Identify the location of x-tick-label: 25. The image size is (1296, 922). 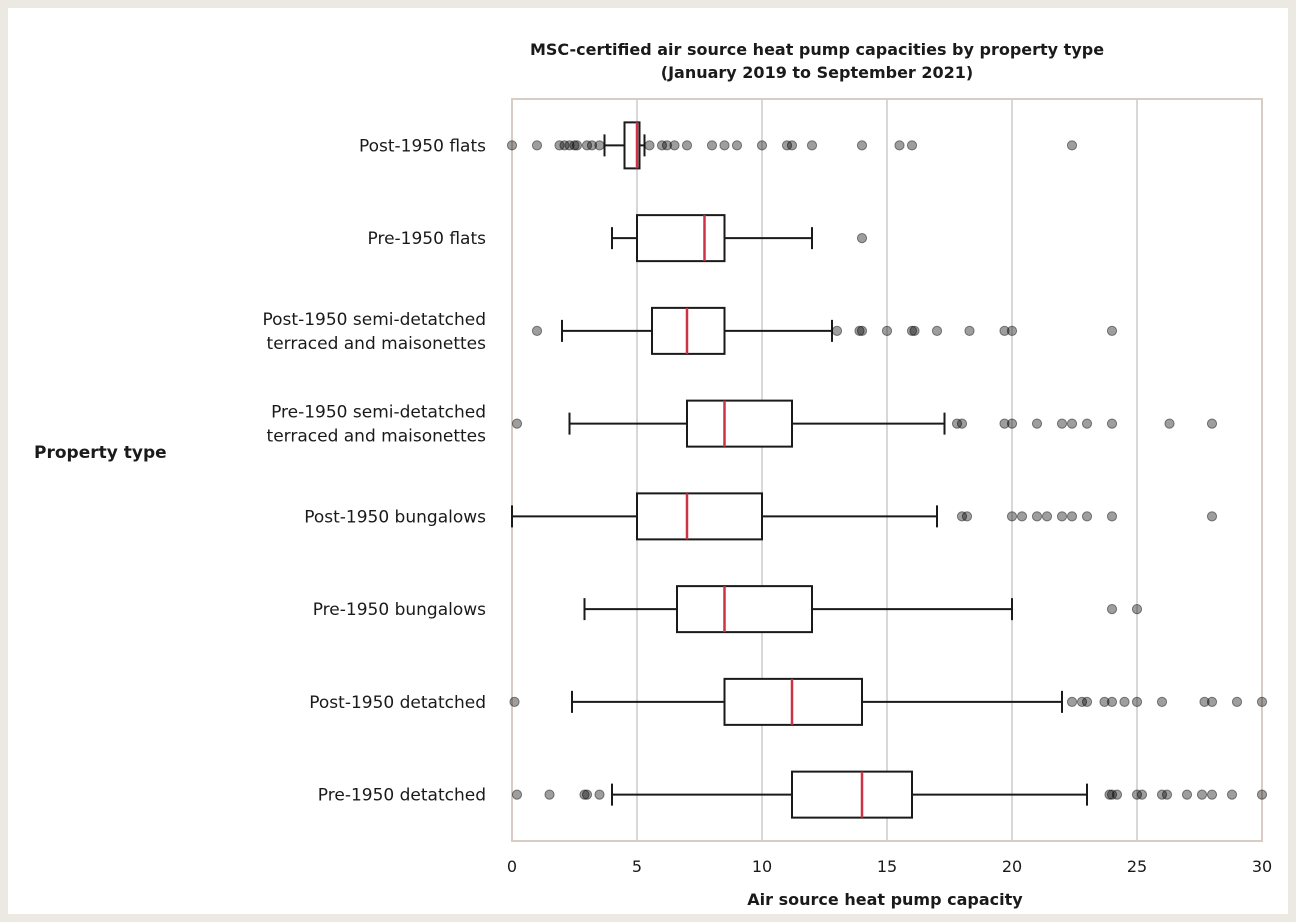
(1137, 866).